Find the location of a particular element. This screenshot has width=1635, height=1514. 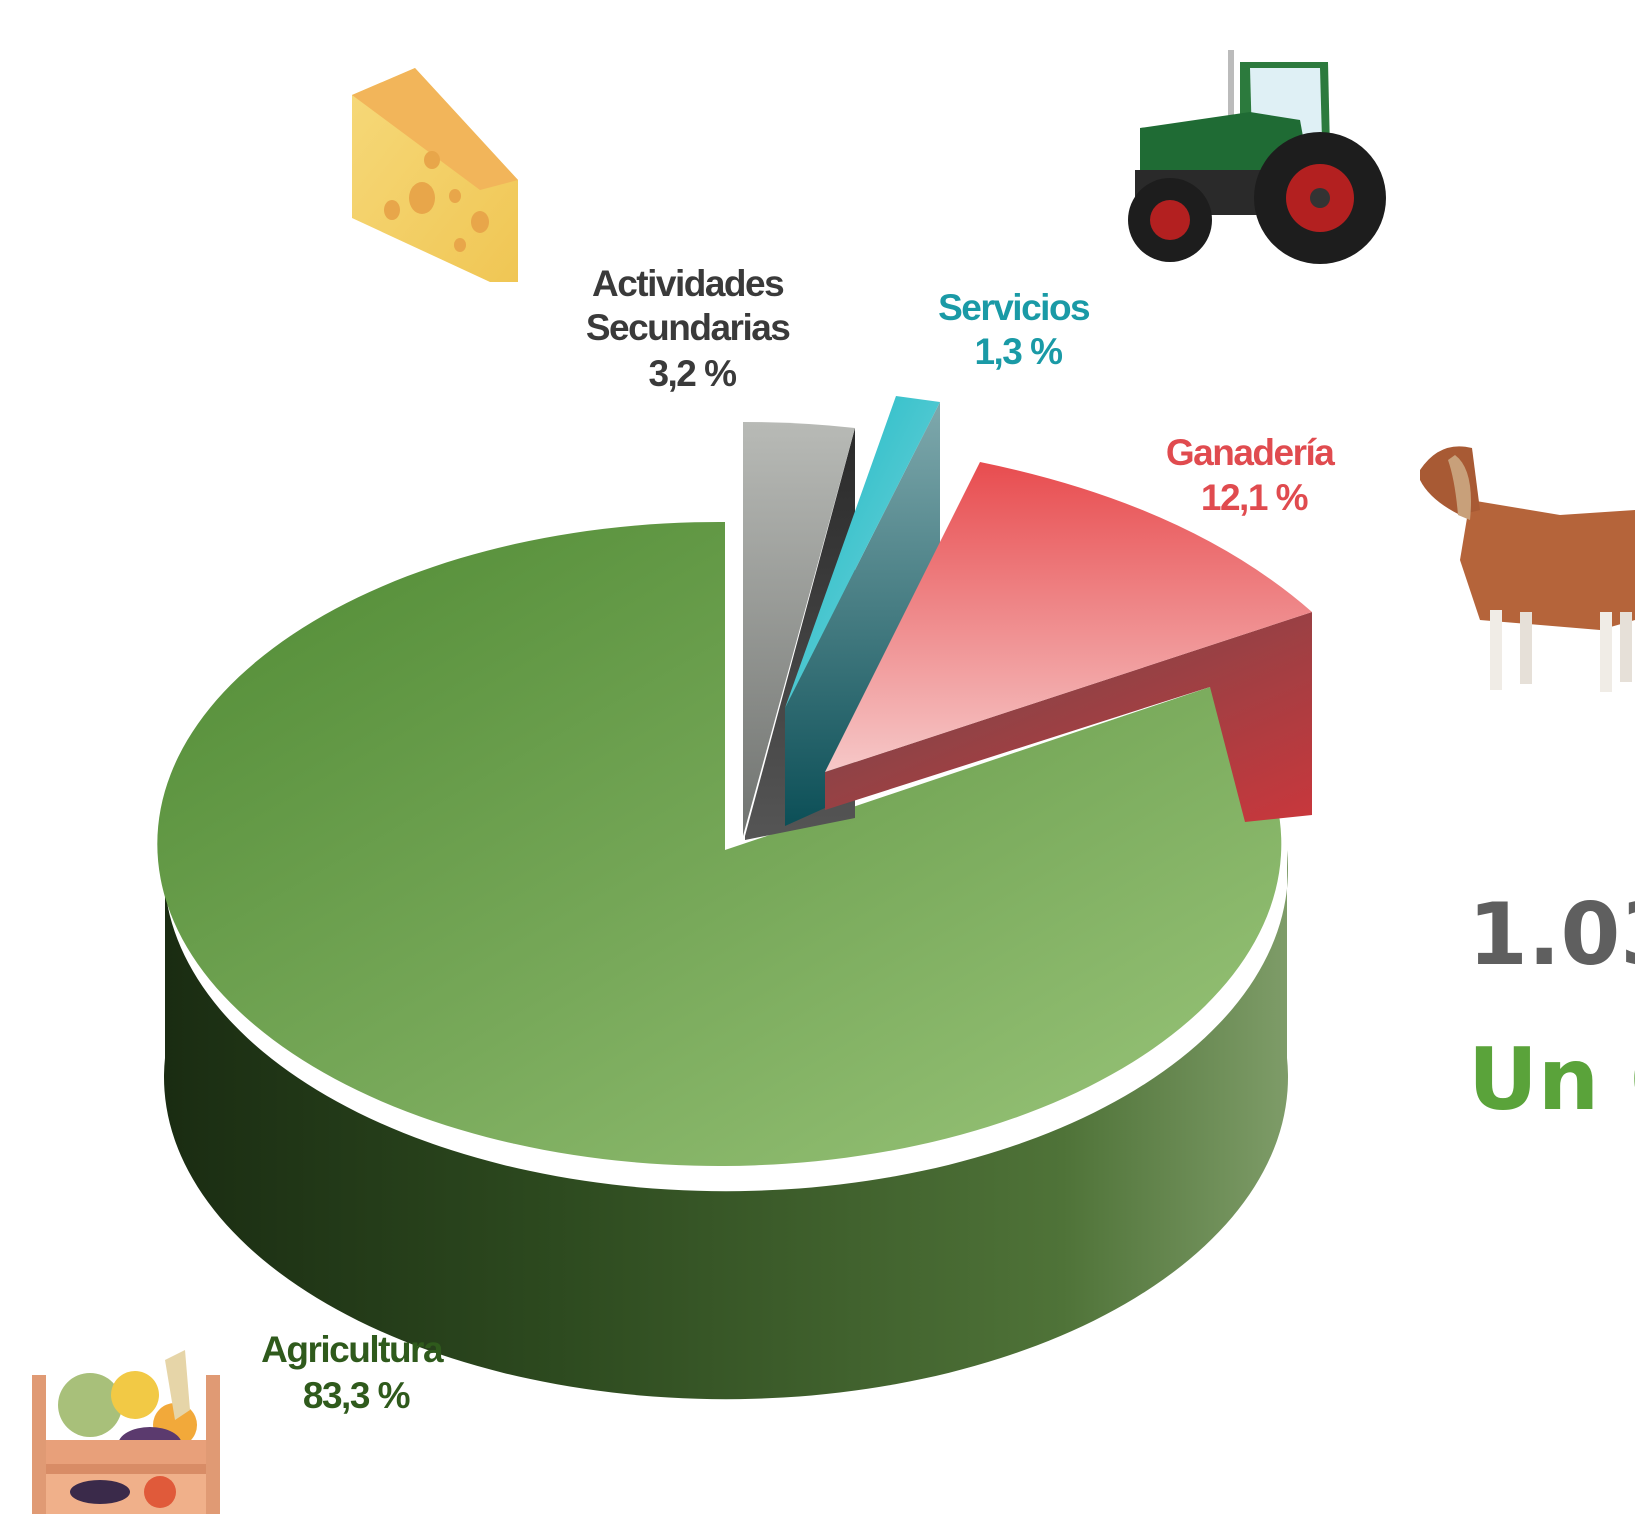

actividades-slice-top is located at coordinates (799, 629).